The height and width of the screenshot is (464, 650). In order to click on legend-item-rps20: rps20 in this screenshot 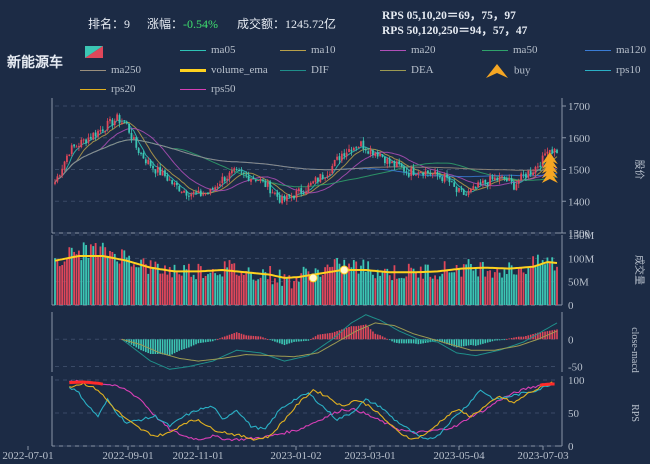, I will do `click(107, 89)`.